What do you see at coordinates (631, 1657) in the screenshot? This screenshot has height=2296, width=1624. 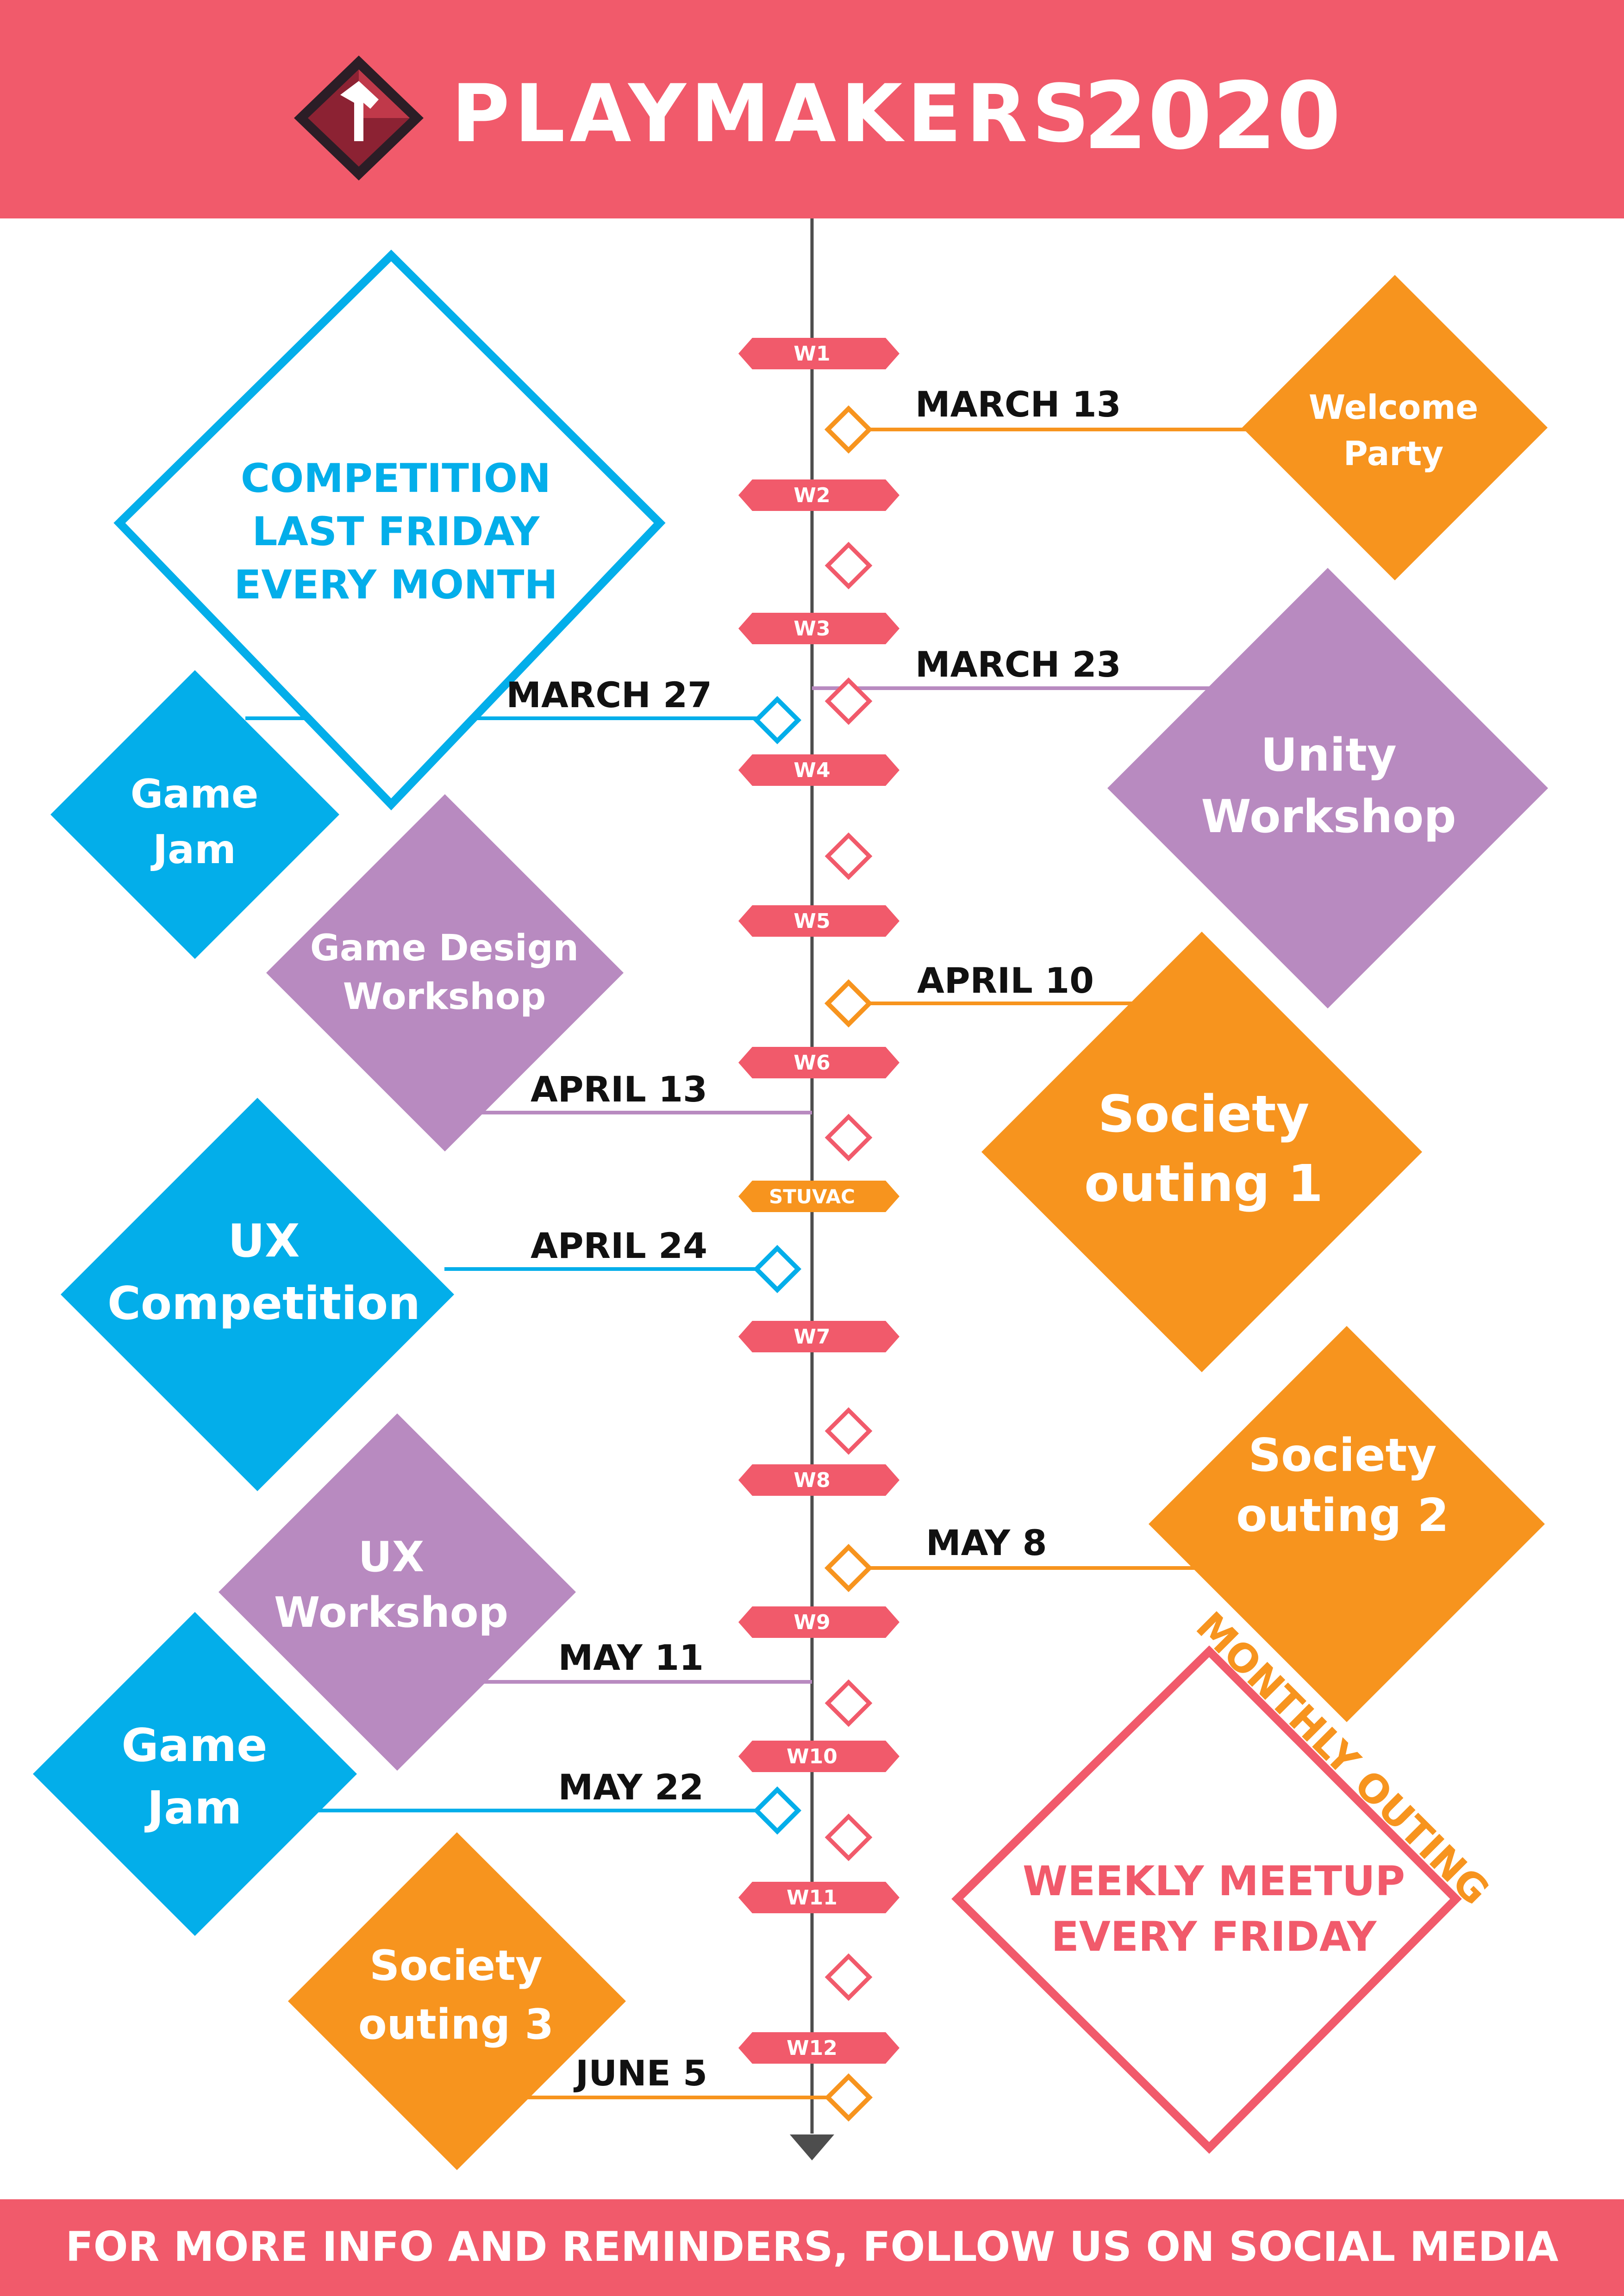 I see `event-date: MAY 11` at bounding box center [631, 1657].